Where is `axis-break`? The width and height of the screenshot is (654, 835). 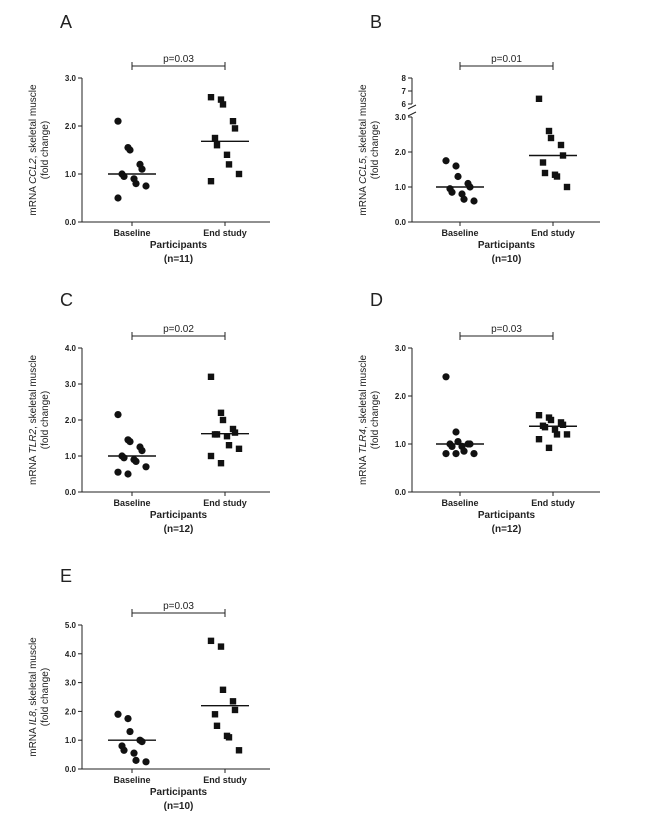 axis-break is located at coordinates (412, 114).